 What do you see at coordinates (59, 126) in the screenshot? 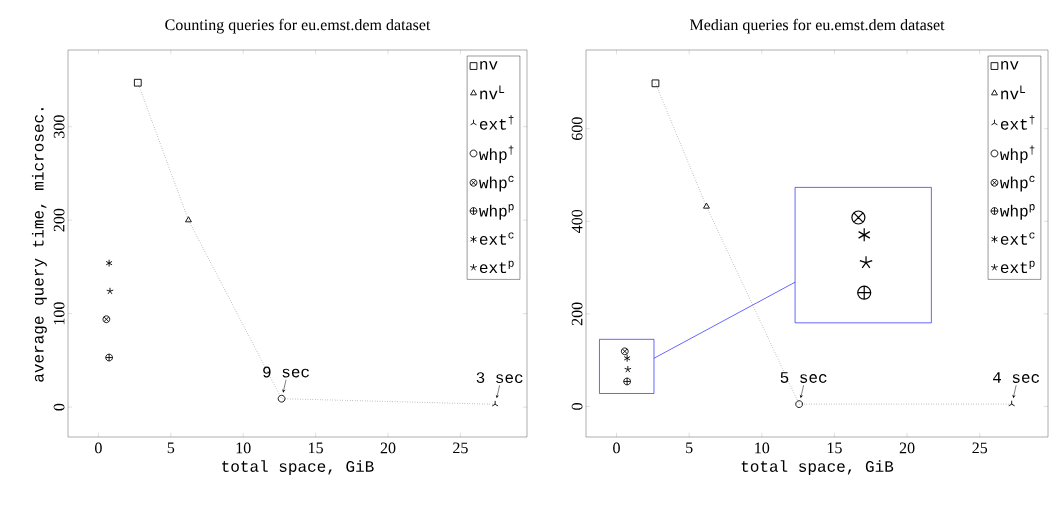
I see `y-tick-label: 300` at bounding box center [59, 126].